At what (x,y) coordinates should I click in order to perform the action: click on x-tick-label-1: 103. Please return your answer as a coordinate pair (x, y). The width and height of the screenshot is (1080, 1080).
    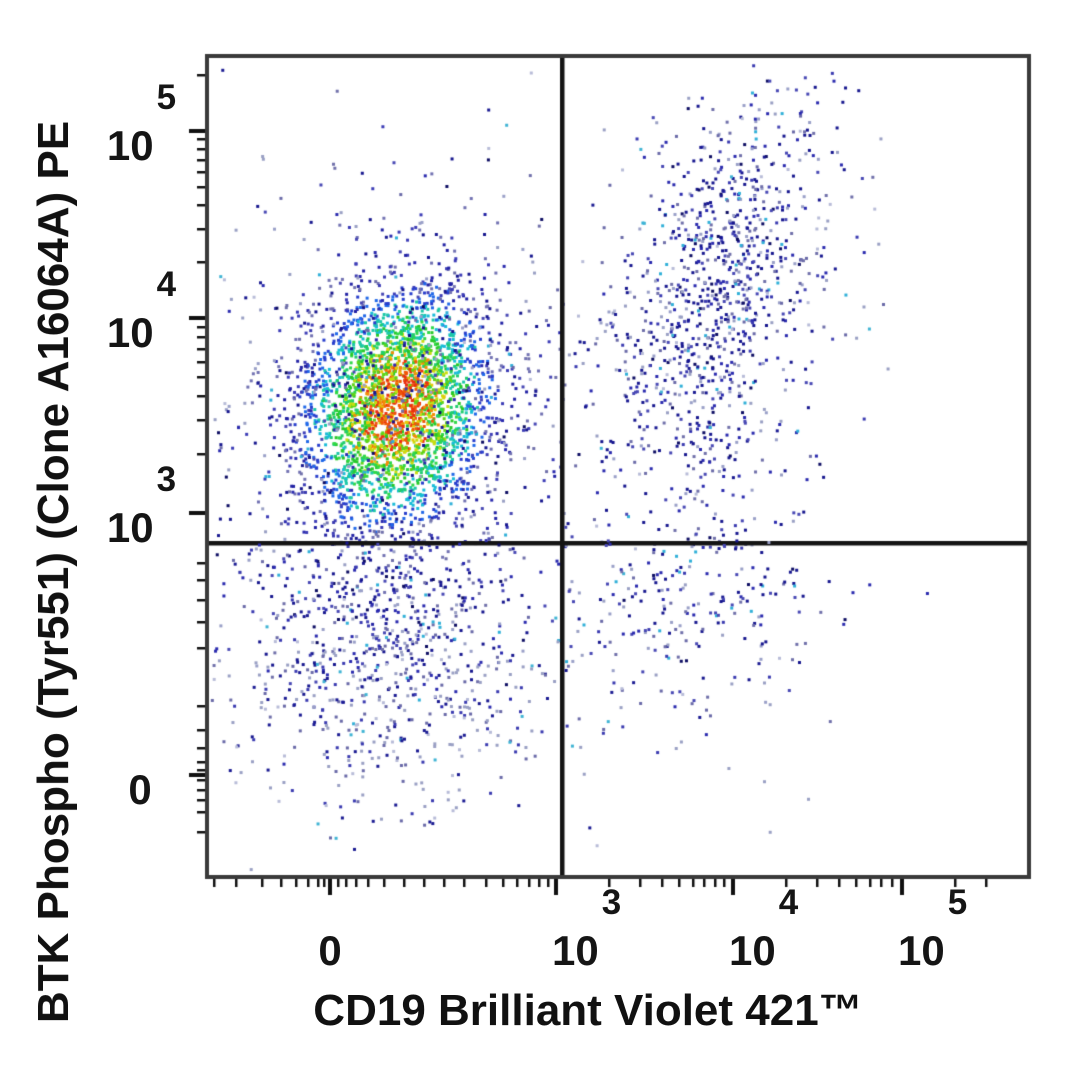
    Looking at the image, I should click on (586, 929).